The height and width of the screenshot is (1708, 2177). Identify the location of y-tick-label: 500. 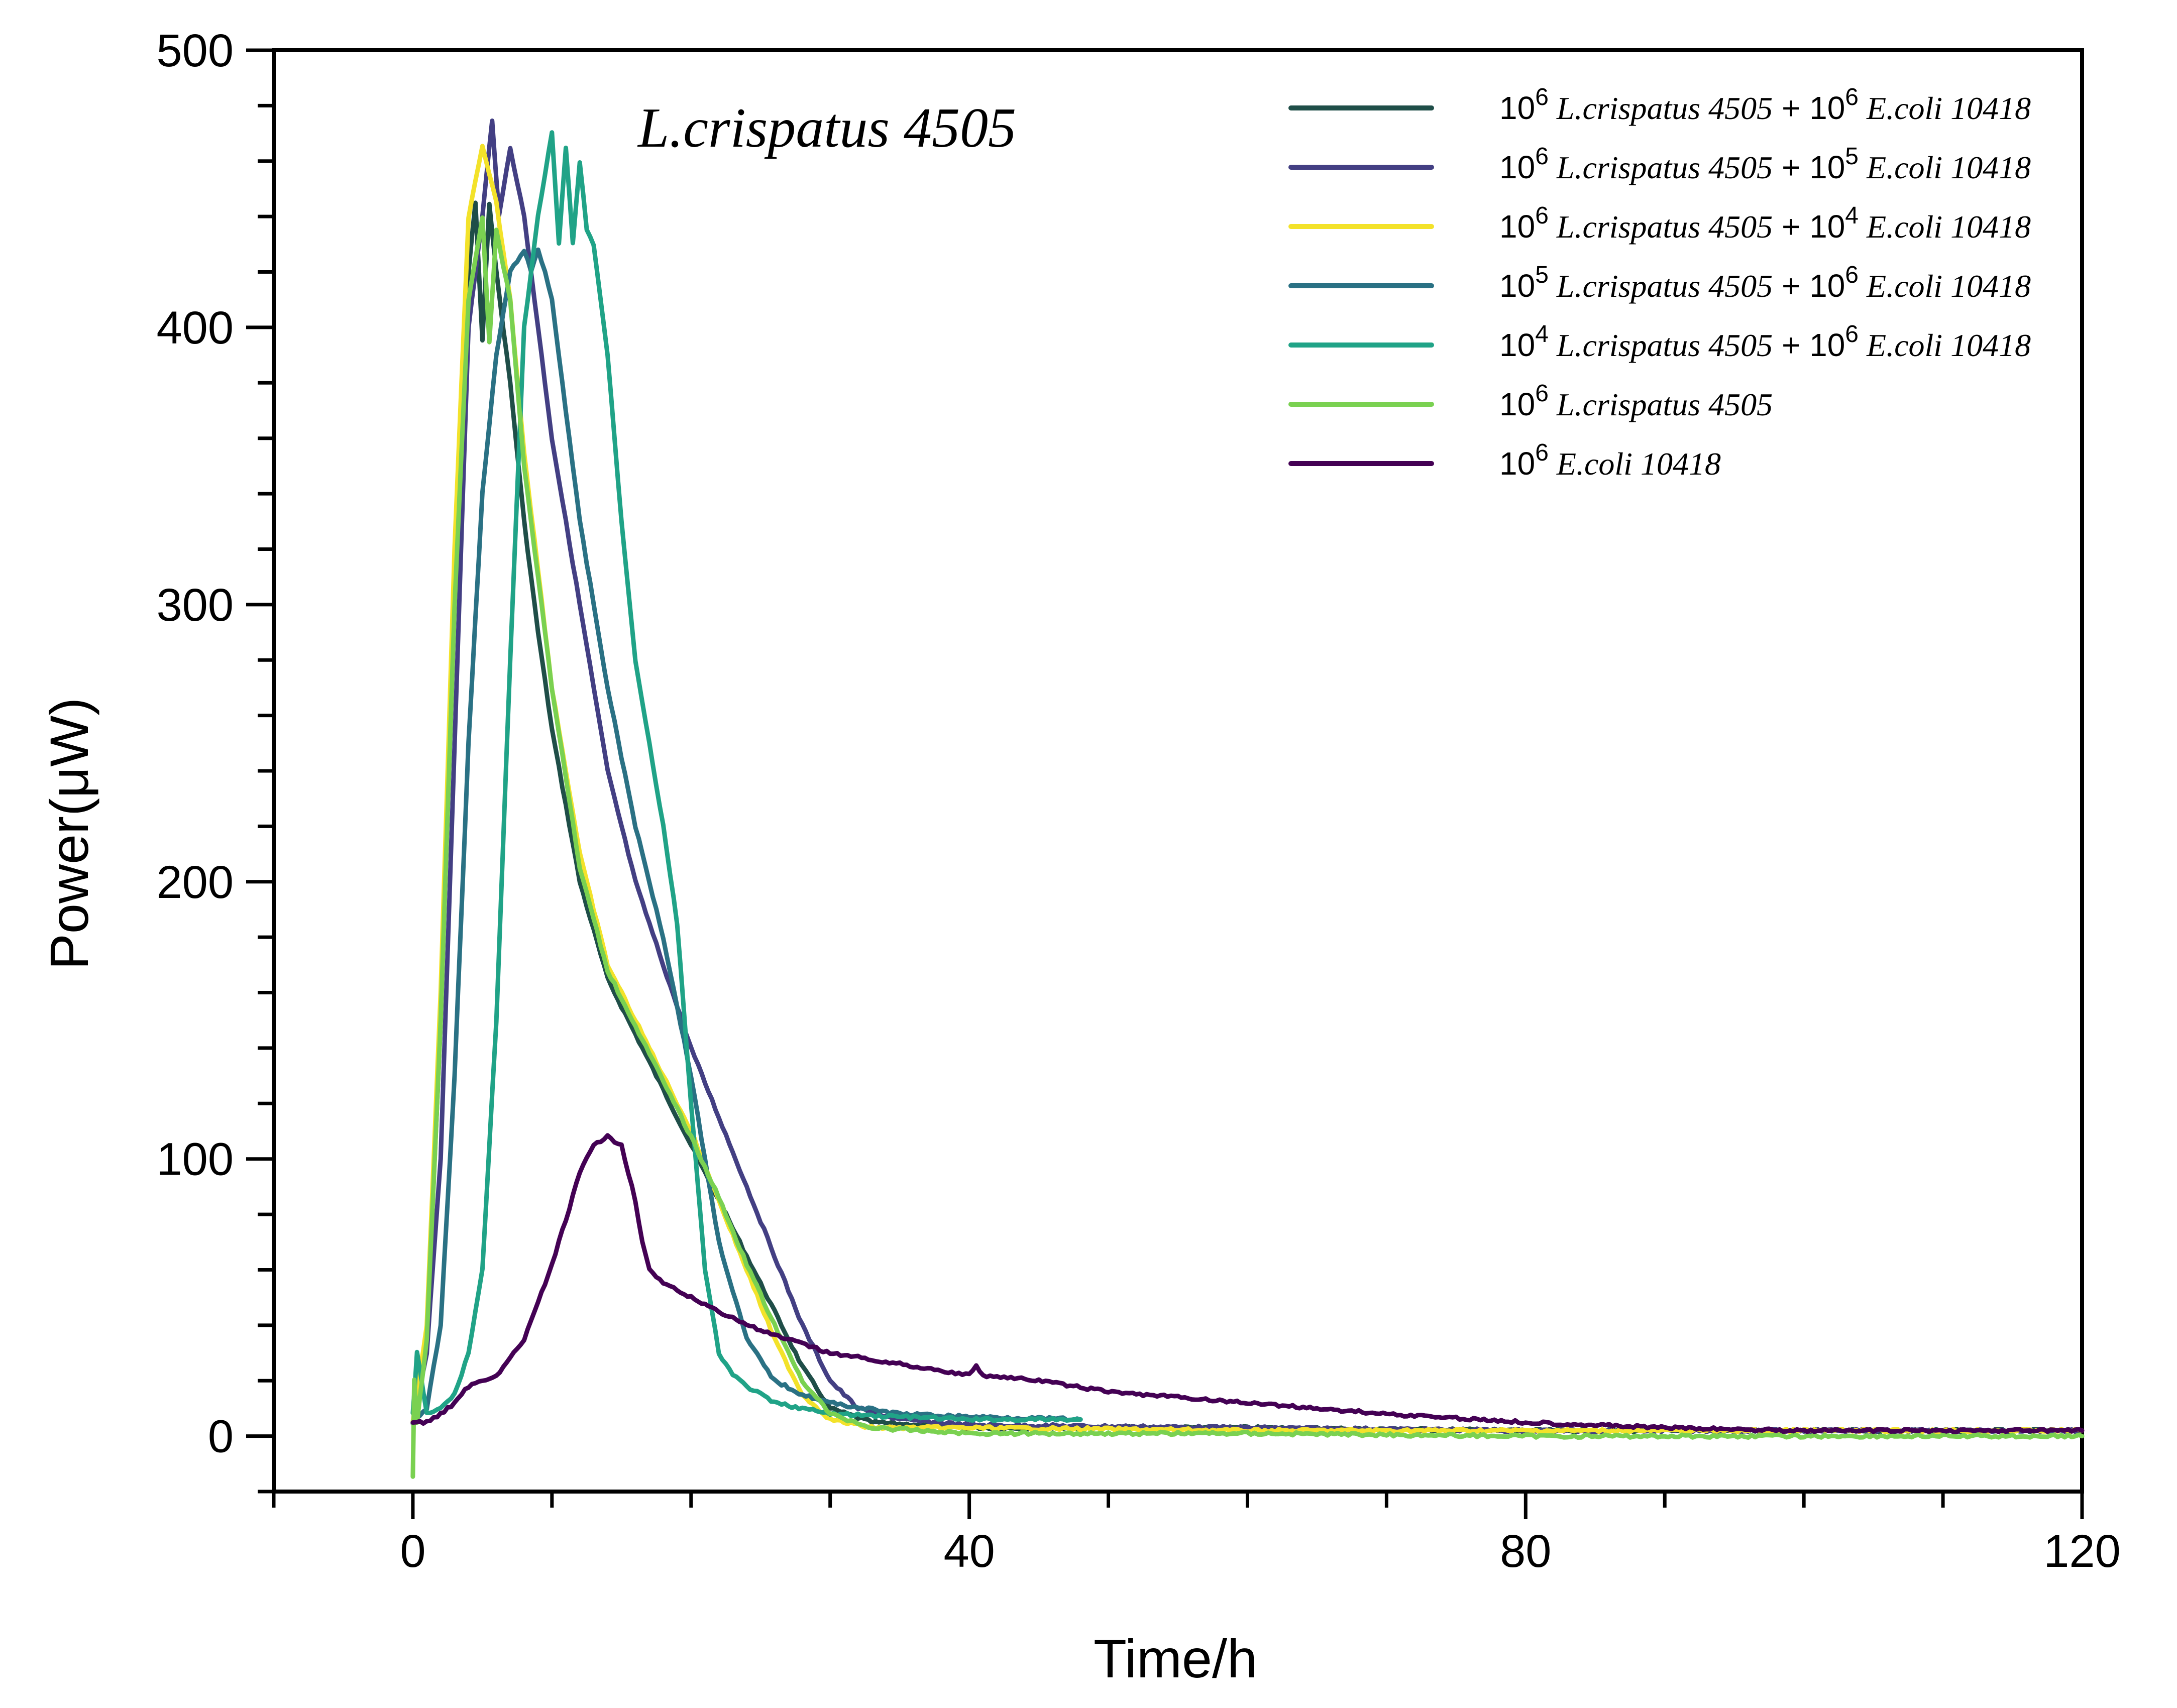
(195, 50).